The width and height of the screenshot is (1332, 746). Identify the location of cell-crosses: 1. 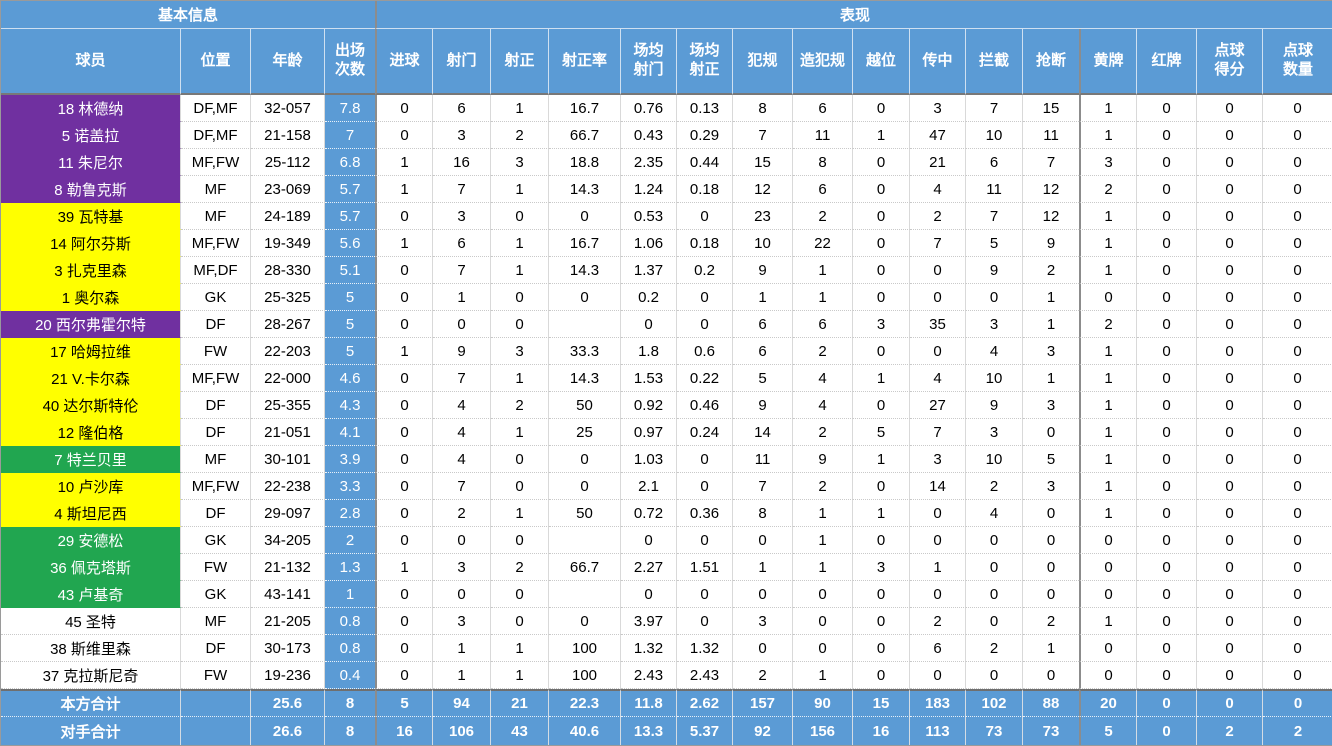
(938, 567).